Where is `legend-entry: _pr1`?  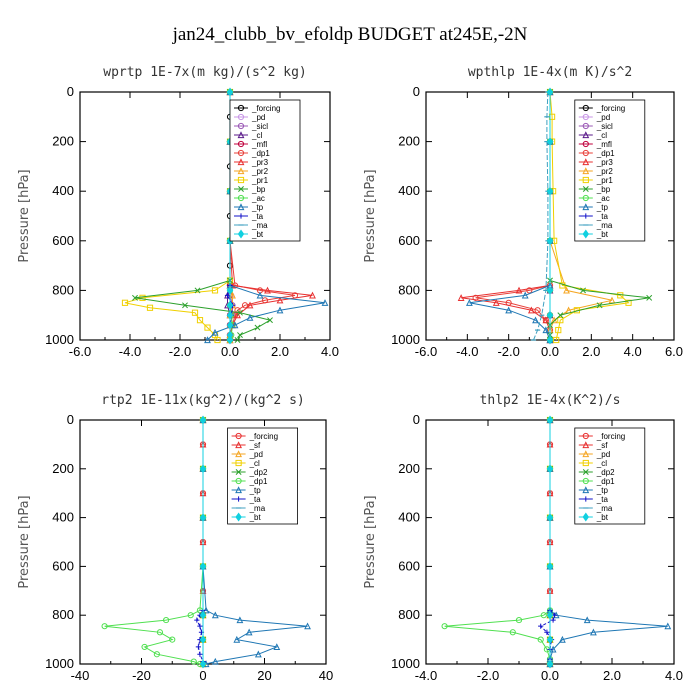
legend-entry: _pr1 is located at coordinates (605, 180).